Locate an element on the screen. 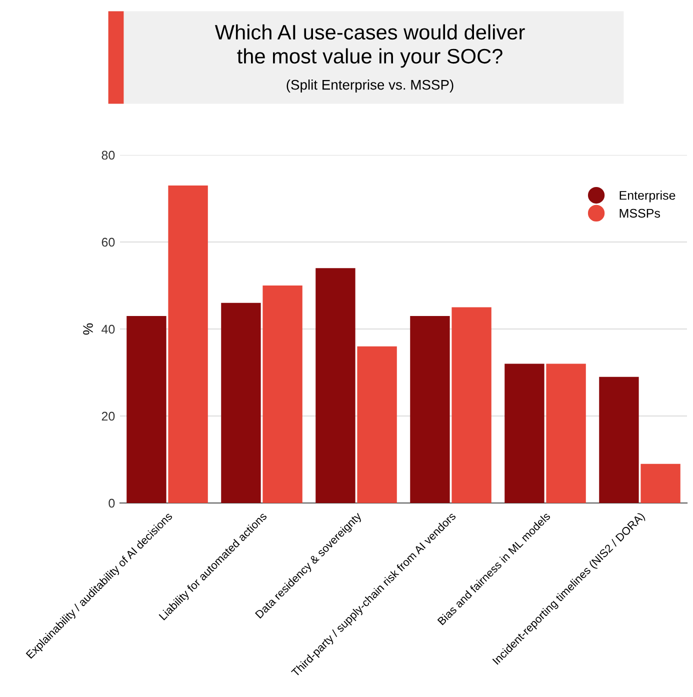  y-tick-label: 60 is located at coordinates (108, 242).